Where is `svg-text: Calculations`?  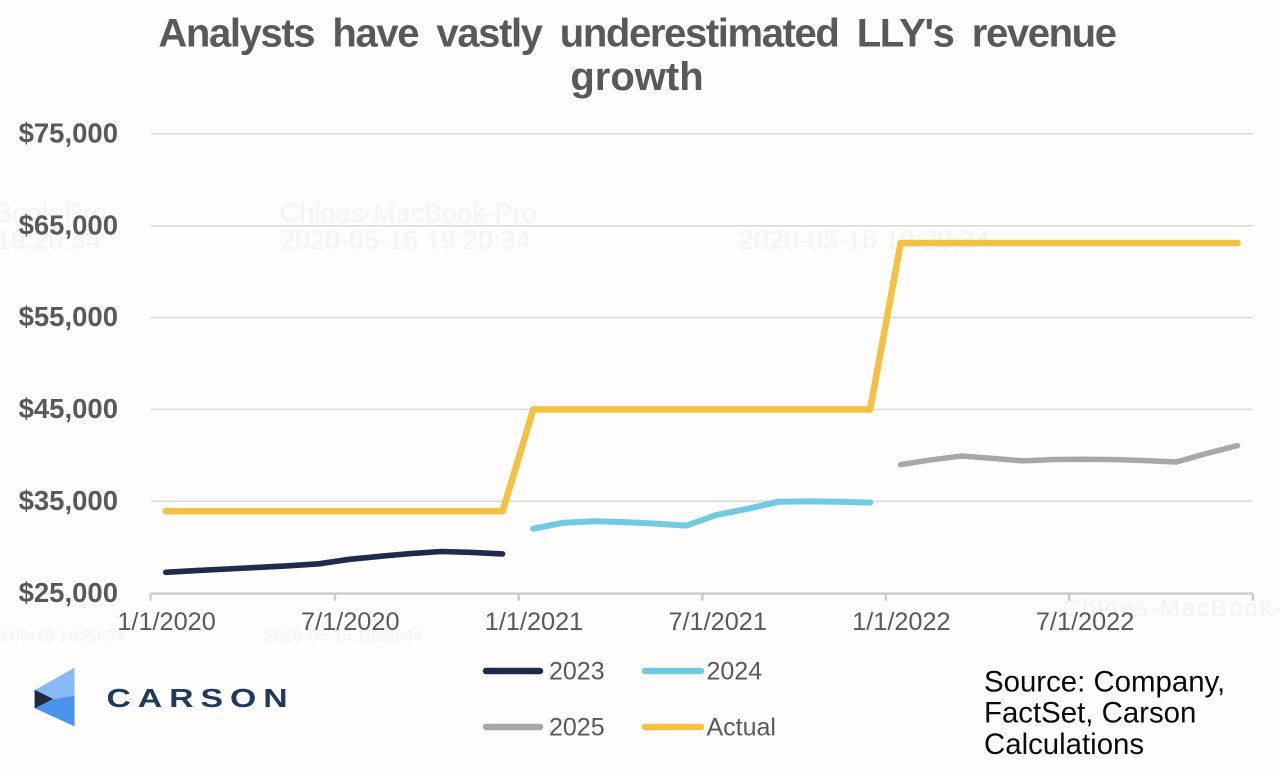 svg-text: Calculations is located at coordinates (1064, 744).